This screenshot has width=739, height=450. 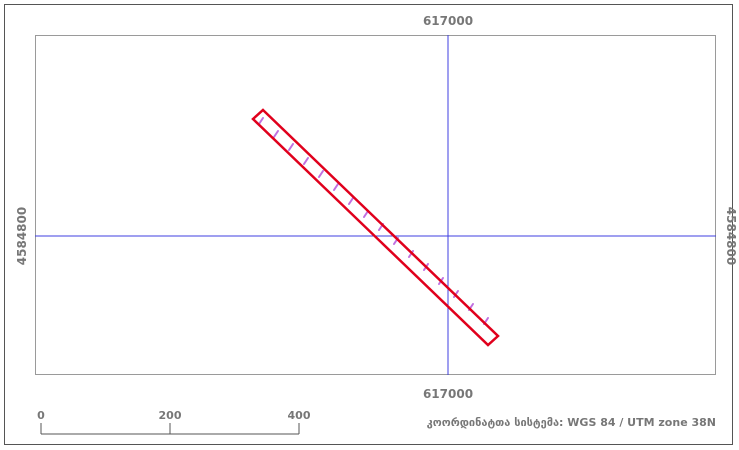 I want to click on grid-label-northing-right: 4584800, so click(x=731, y=236).